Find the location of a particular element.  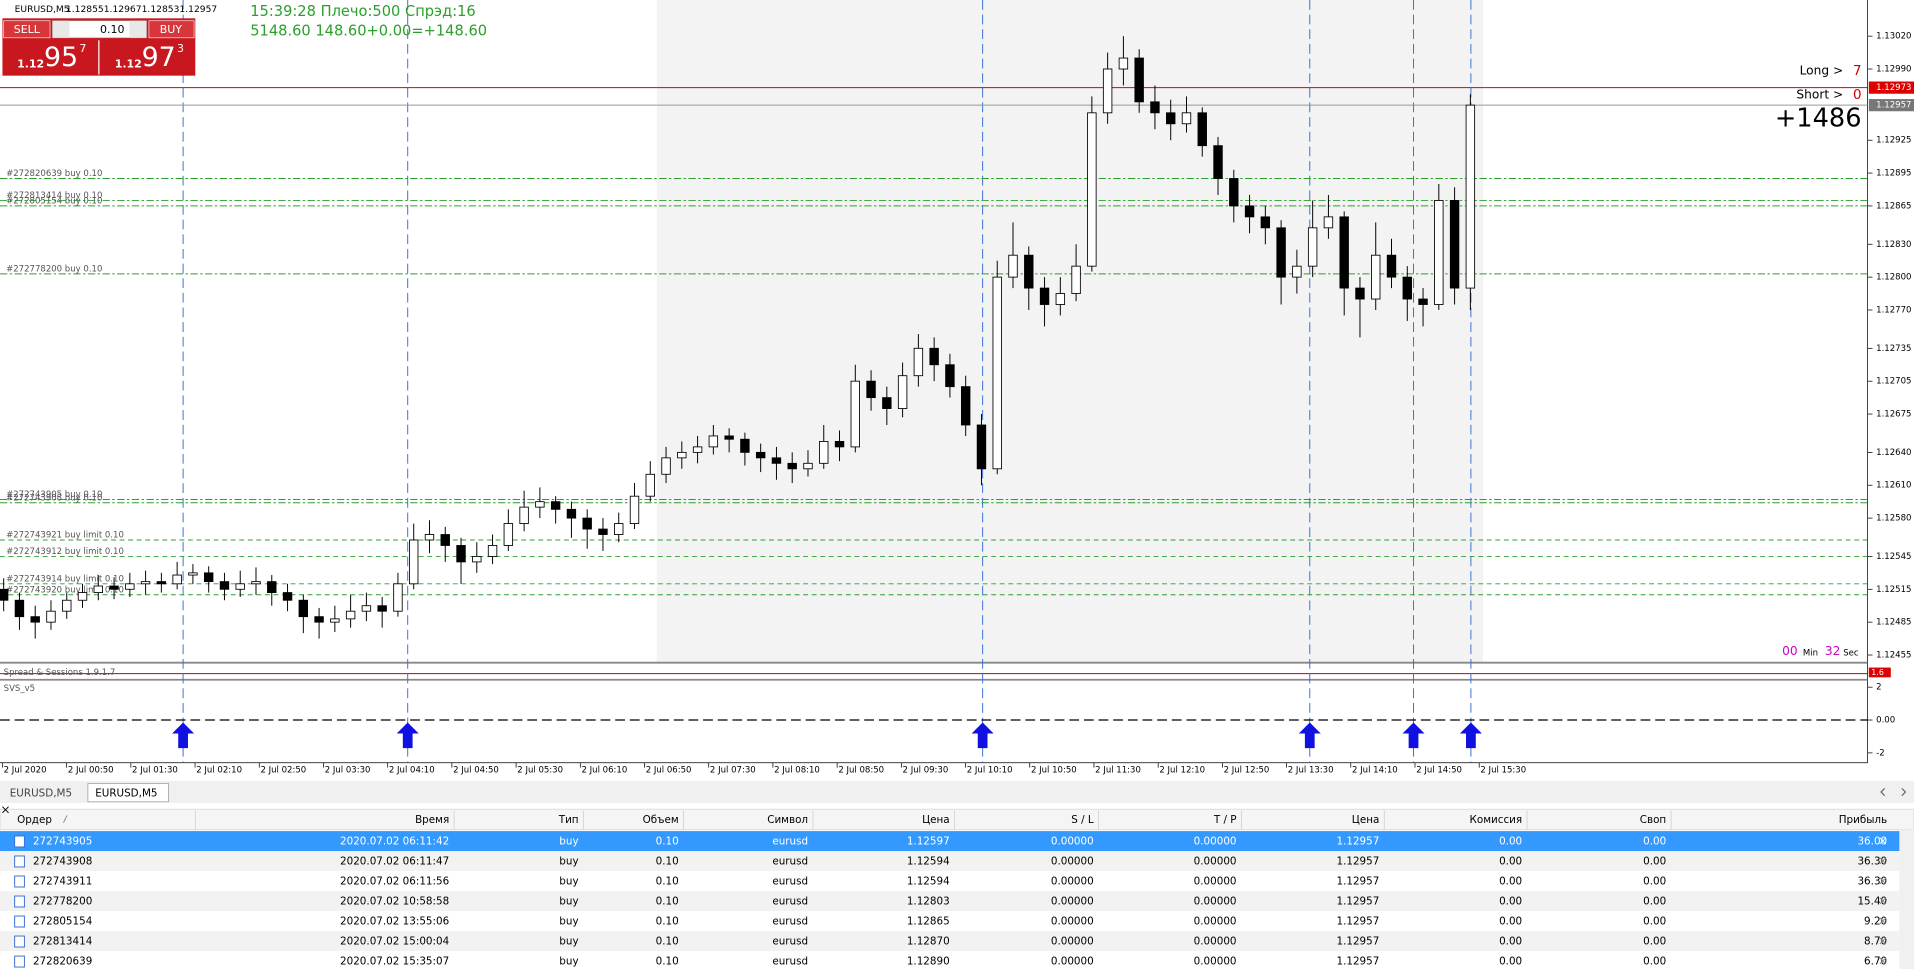

lot-value: 0.10 is located at coordinates (112, 29).